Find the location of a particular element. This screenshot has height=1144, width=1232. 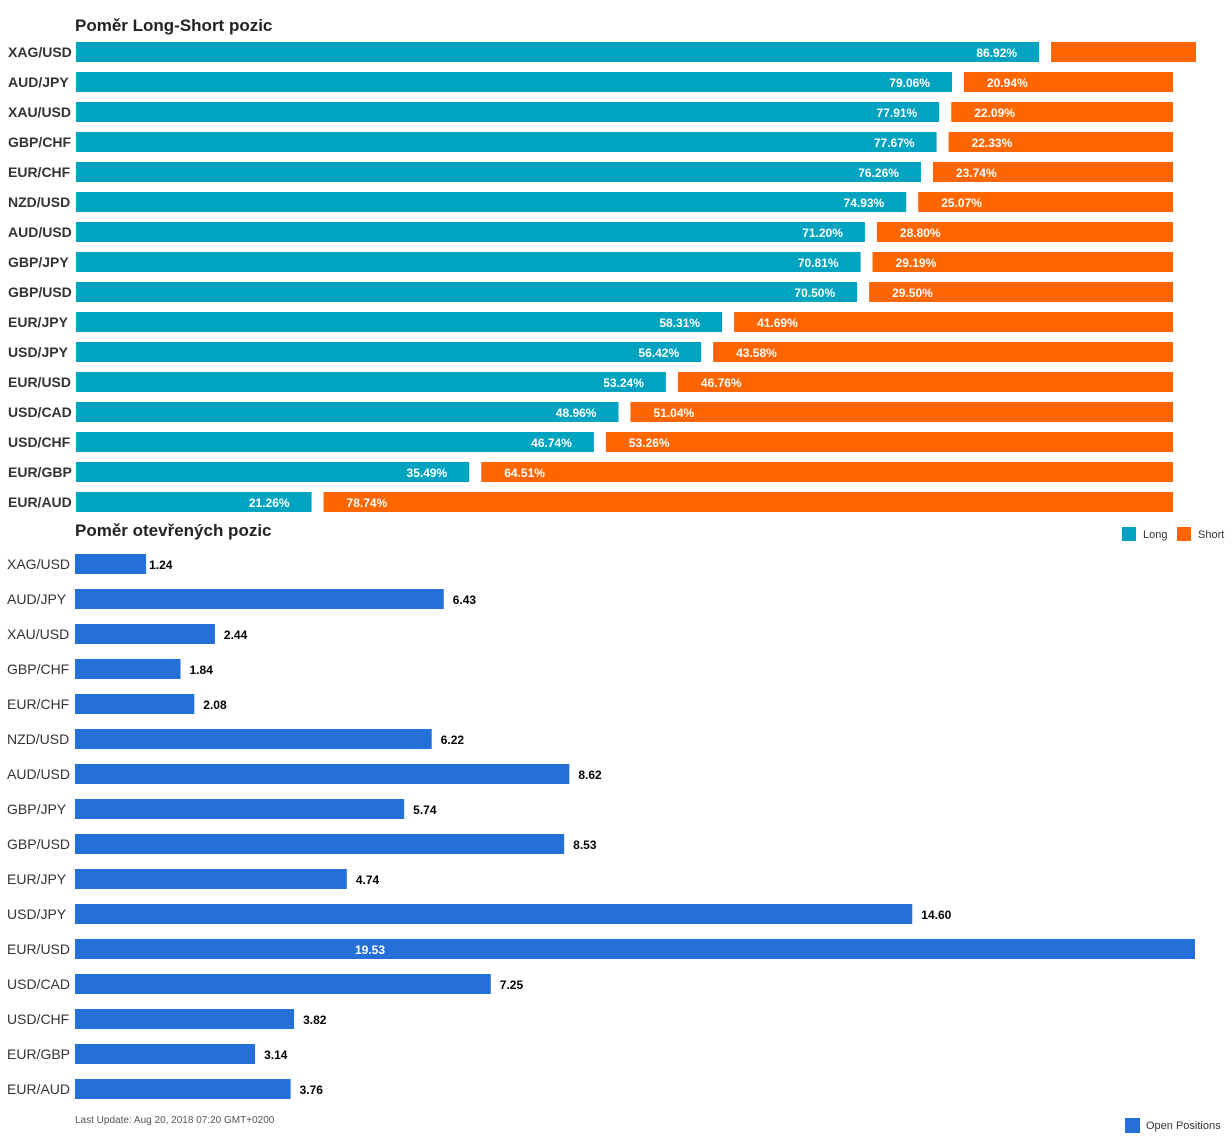

category-label-eur-usd: EUR/USD is located at coordinates (39, 382).